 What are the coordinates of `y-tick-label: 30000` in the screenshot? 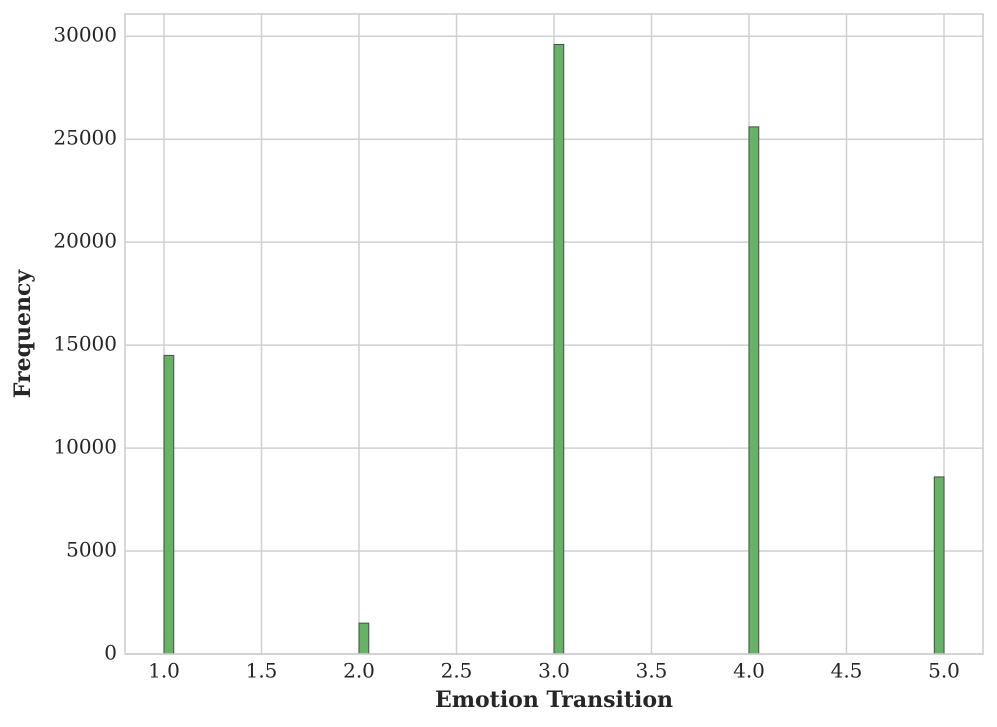 It's located at (85, 35).